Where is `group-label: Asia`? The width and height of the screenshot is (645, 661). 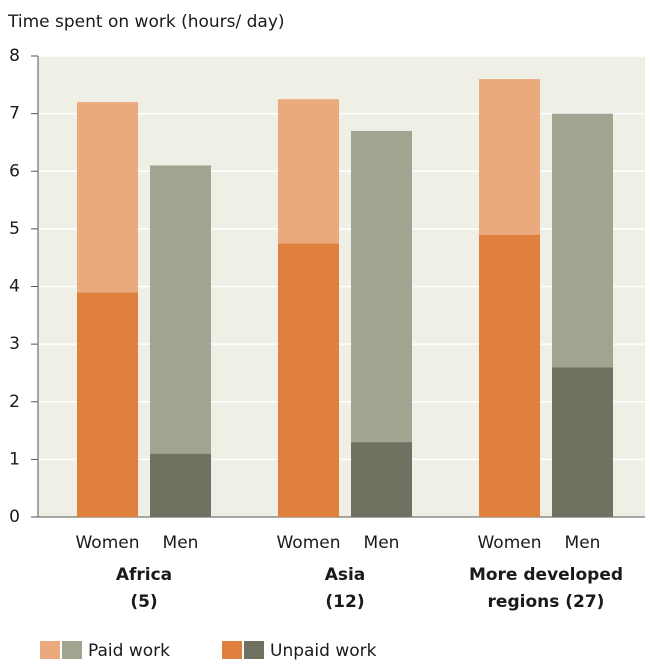 group-label: Asia is located at coordinates (345, 575).